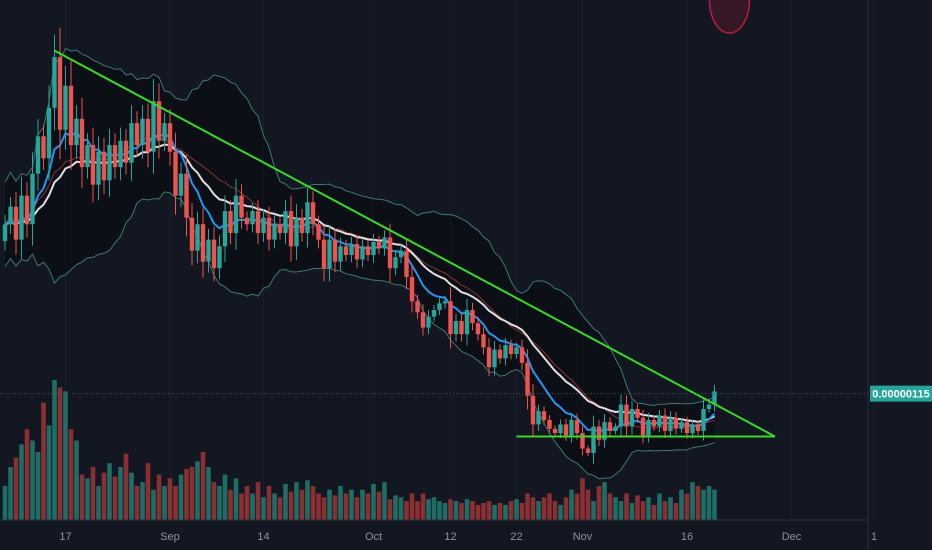 The image size is (932, 550). What do you see at coordinates (792, 537) in the screenshot?
I see `date-tick-label: Dec` at bounding box center [792, 537].